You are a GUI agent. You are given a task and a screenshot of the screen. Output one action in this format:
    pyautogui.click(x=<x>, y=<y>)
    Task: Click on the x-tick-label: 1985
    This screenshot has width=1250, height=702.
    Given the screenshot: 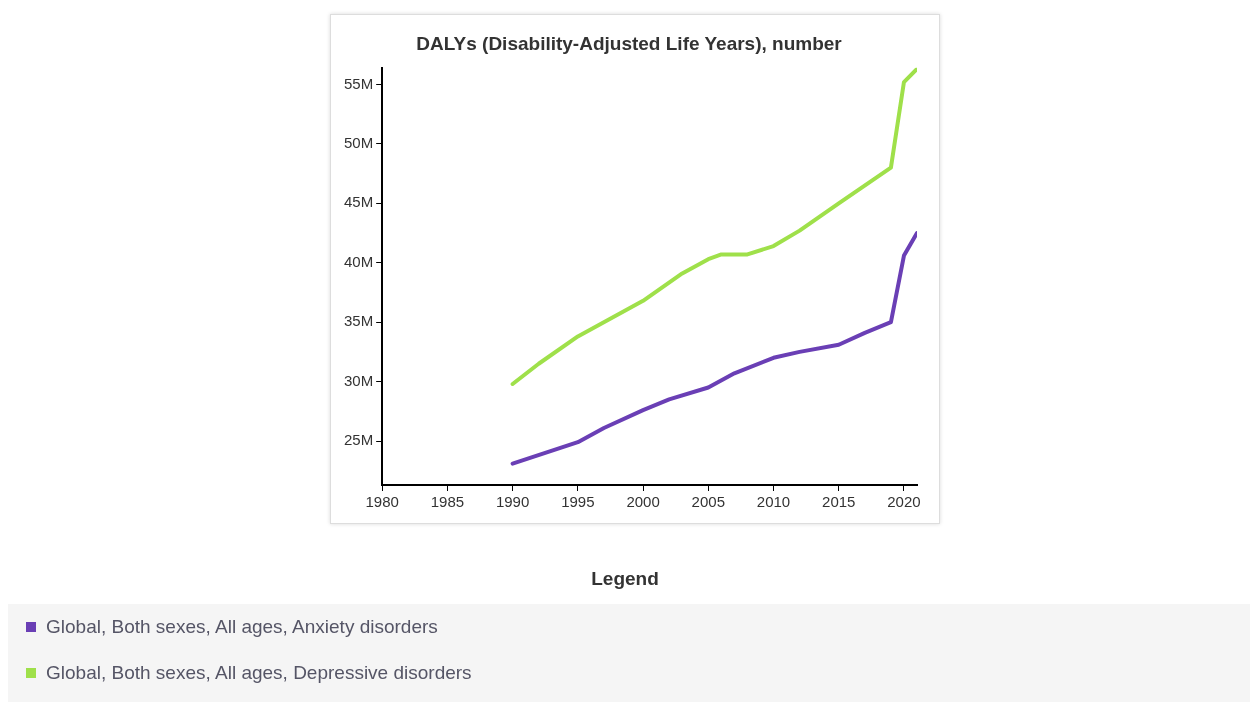 What is the action you would take?
    pyautogui.click(x=447, y=502)
    